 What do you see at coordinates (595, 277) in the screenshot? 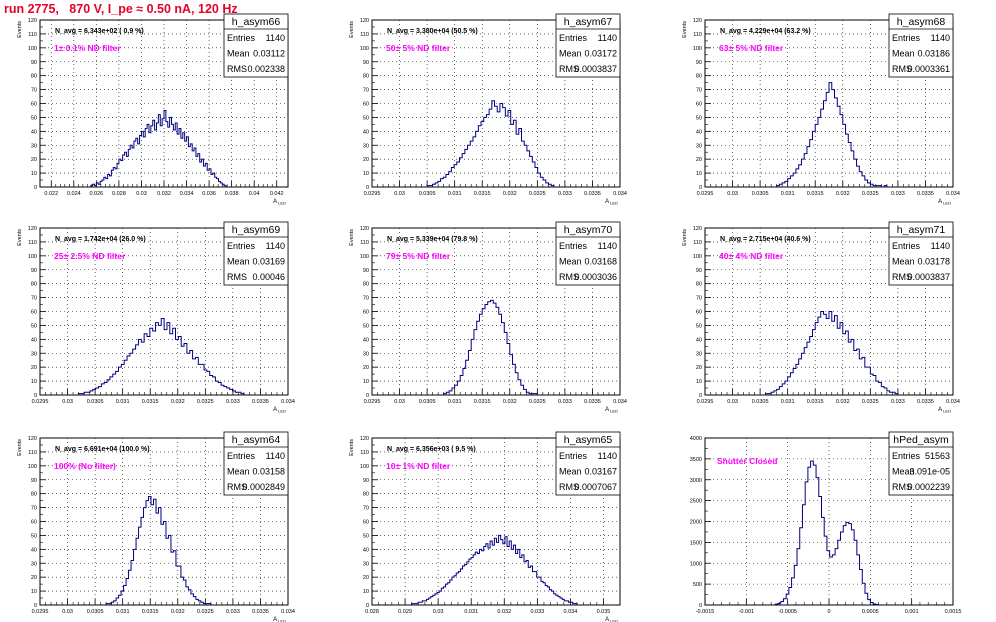
I see `stat-value: 0.0003036` at bounding box center [595, 277].